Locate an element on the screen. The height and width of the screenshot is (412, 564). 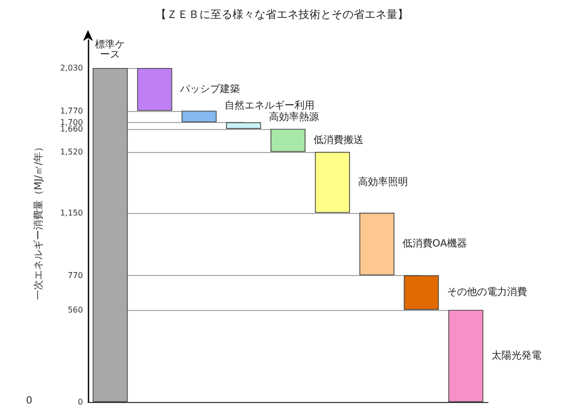
annotation: 低消費OA機器 is located at coordinates (434, 244).